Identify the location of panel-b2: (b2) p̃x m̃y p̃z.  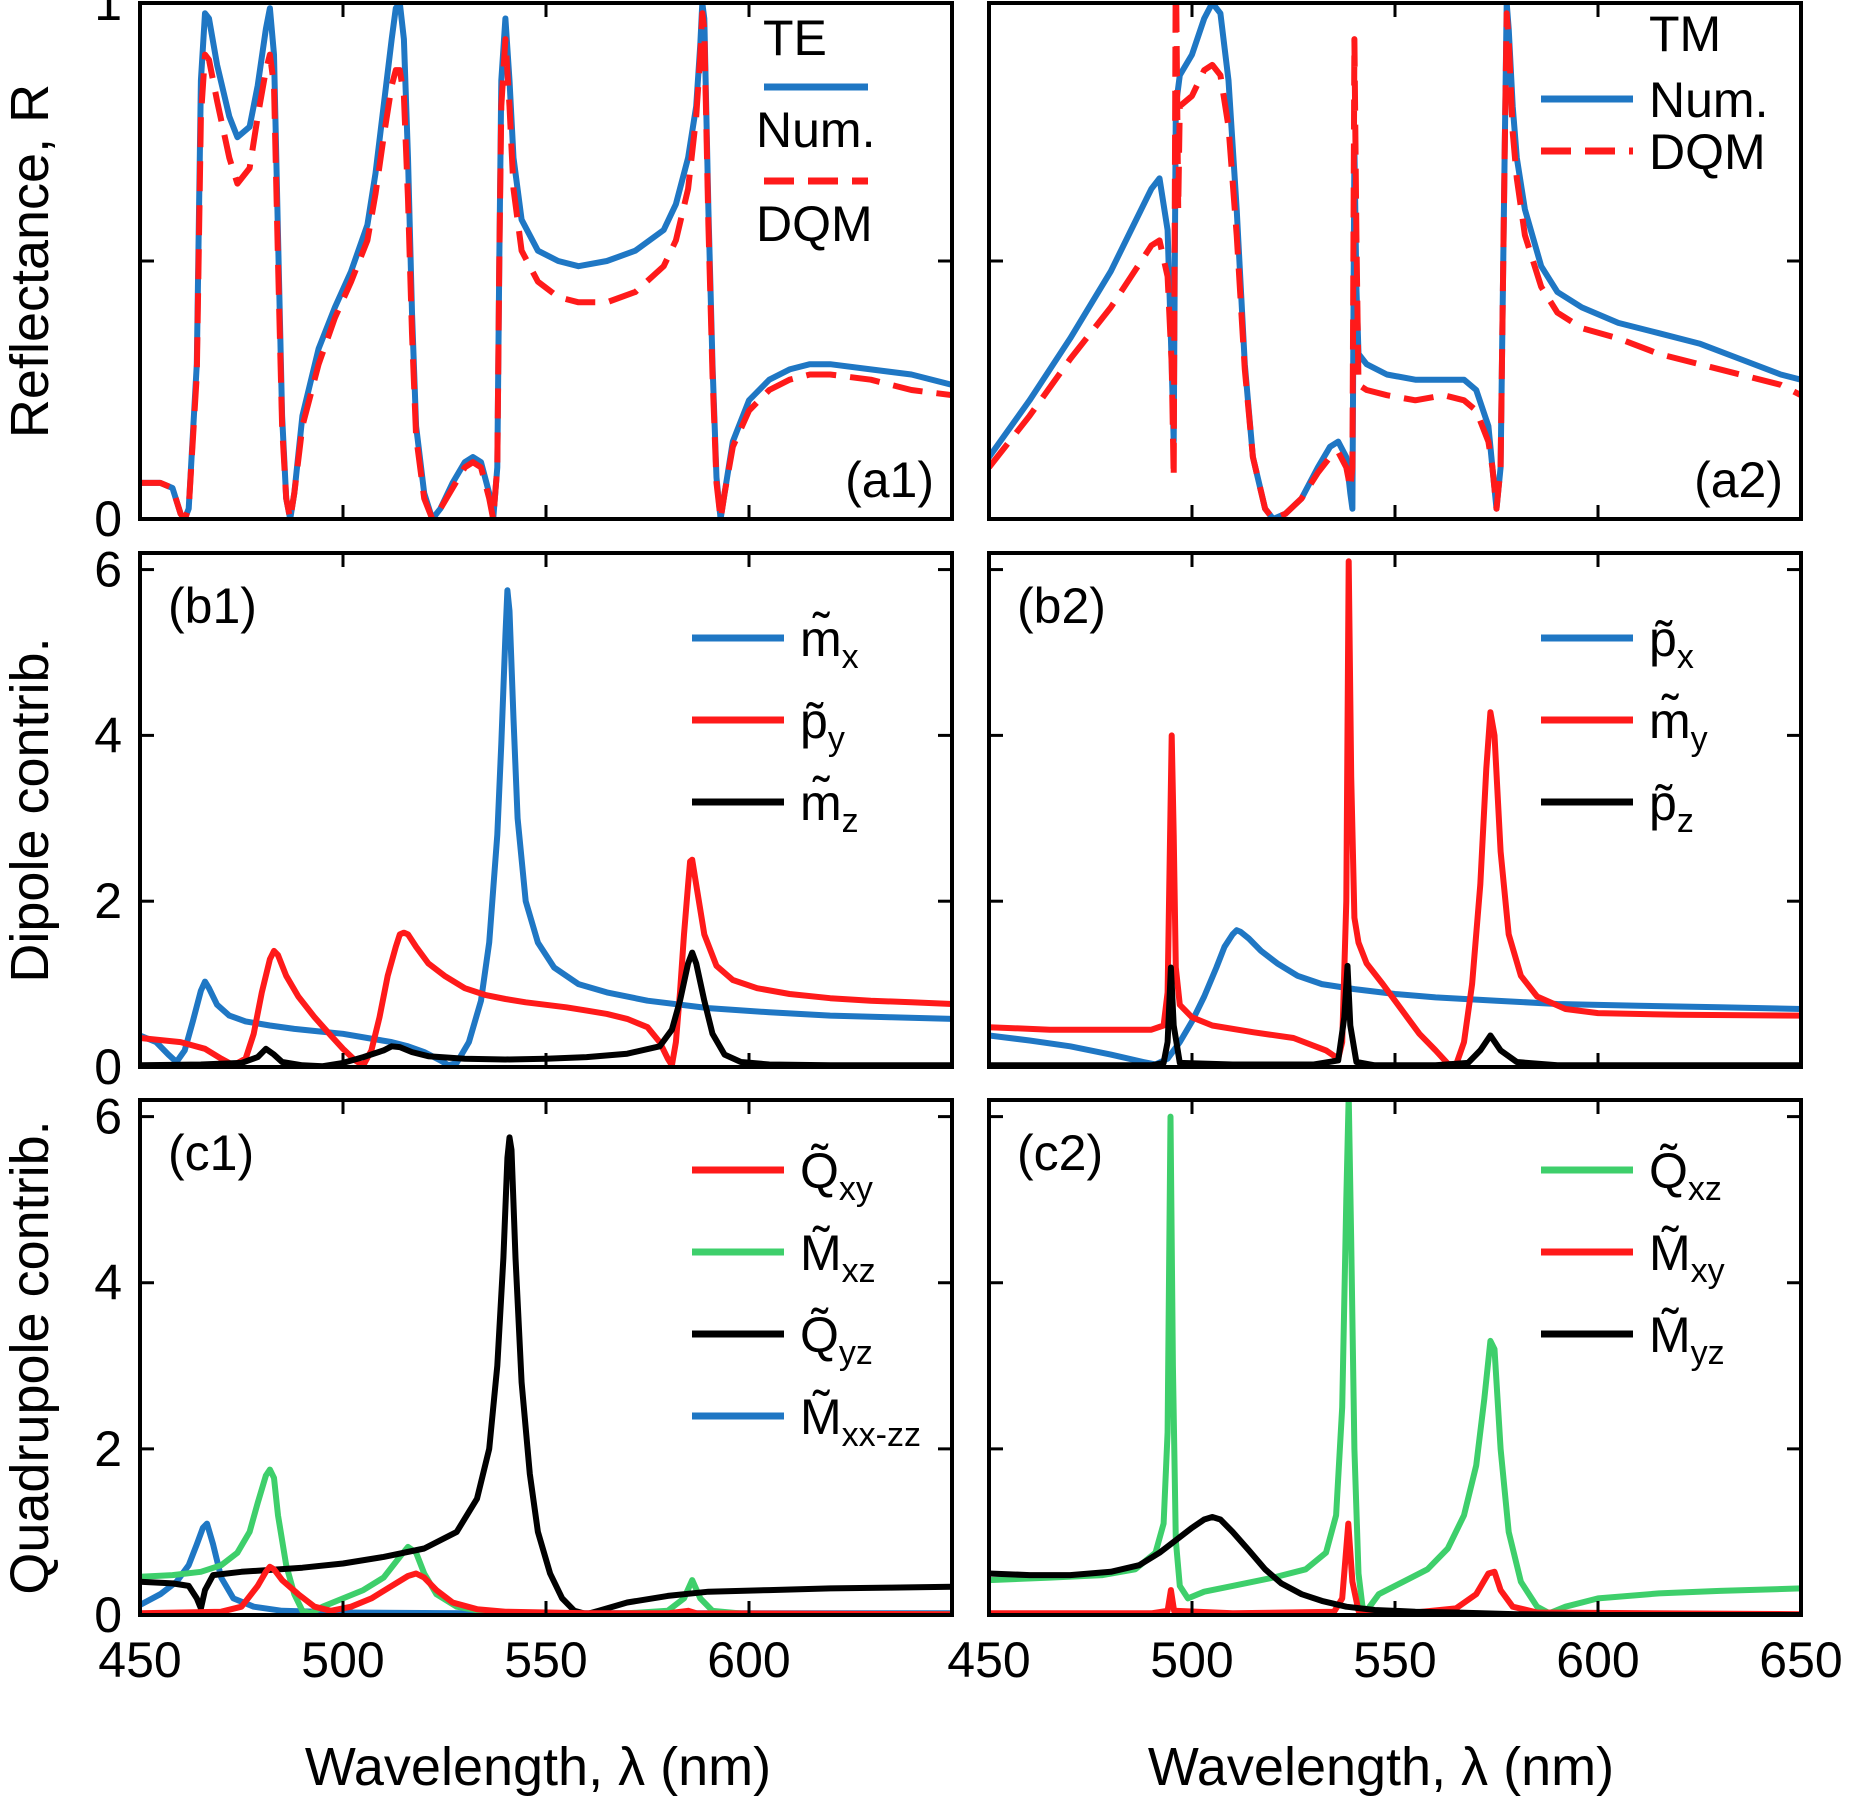
(1395, 810).